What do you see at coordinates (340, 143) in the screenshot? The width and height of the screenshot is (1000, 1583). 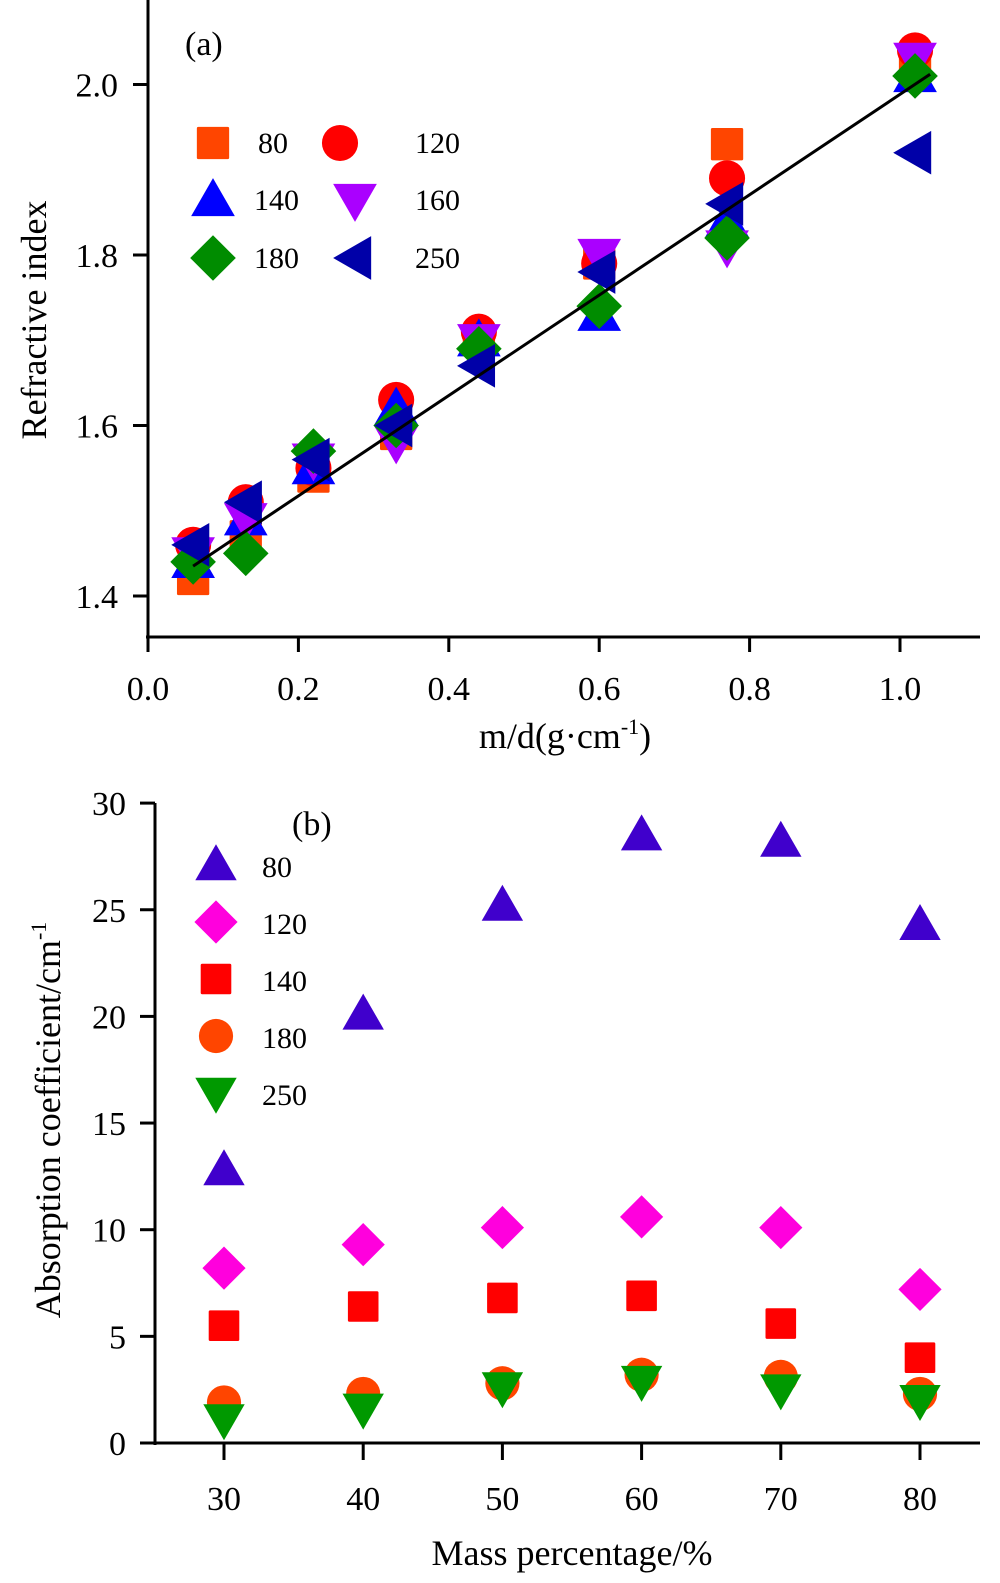 I see `legend-marker-circle` at bounding box center [340, 143].